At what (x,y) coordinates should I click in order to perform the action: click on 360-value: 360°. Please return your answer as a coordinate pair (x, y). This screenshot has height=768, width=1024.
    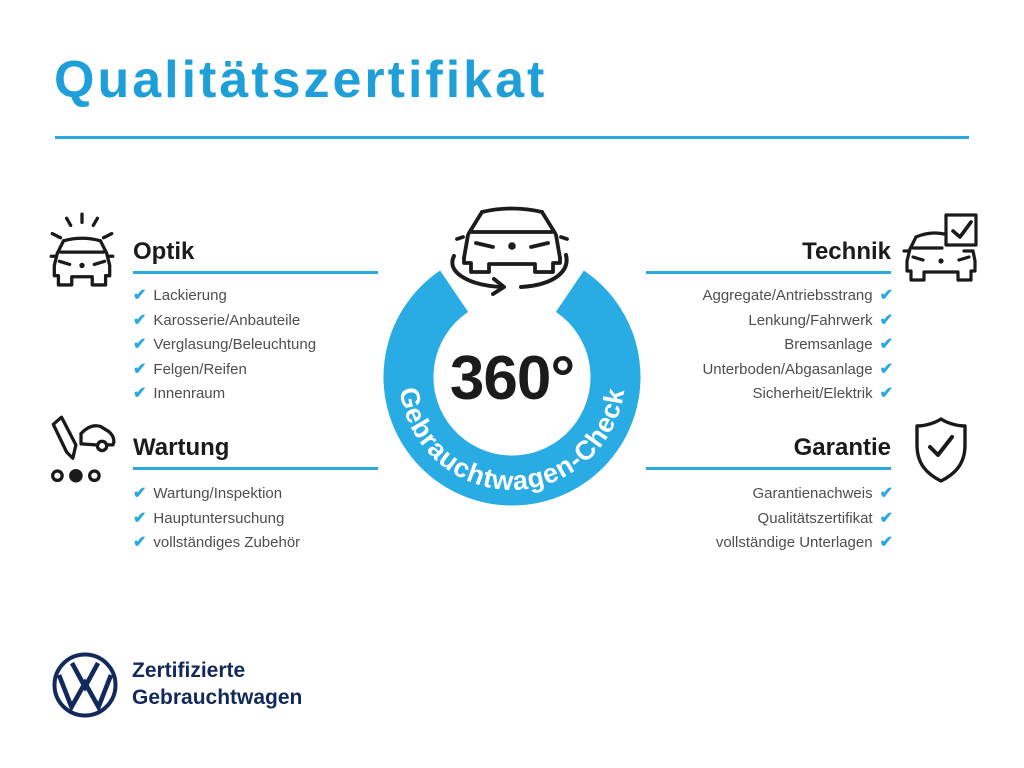
    Looking at the image, I should click on (512, 378).